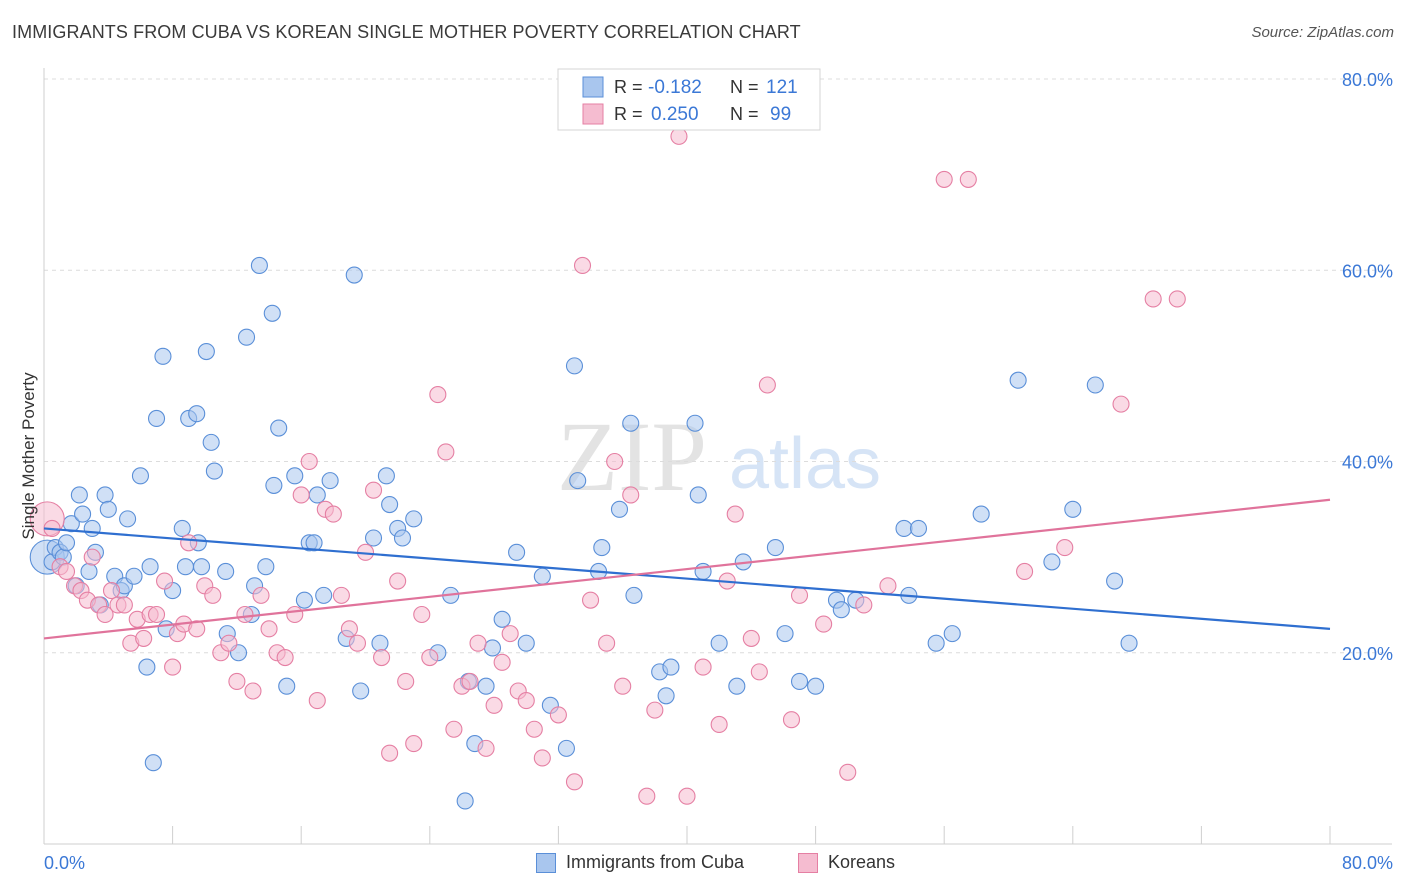 The image size is (1406, 892). What do you see at coordinates (64, 863) in the screenshot?
I see `x-tick-label-min: 0.0%` at bounding box center [64, 863].